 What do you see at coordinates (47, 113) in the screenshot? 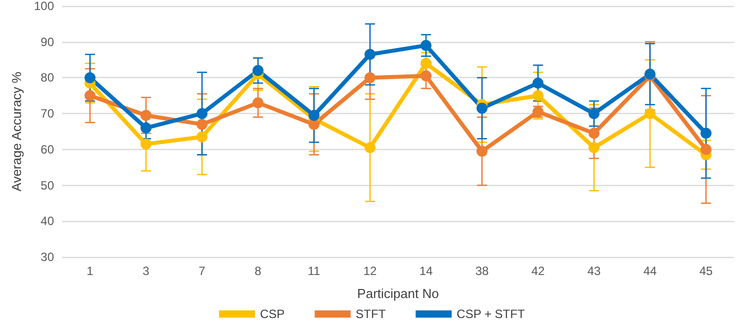
I see `y-tick-label: 70` at bounding box center [47, 113].